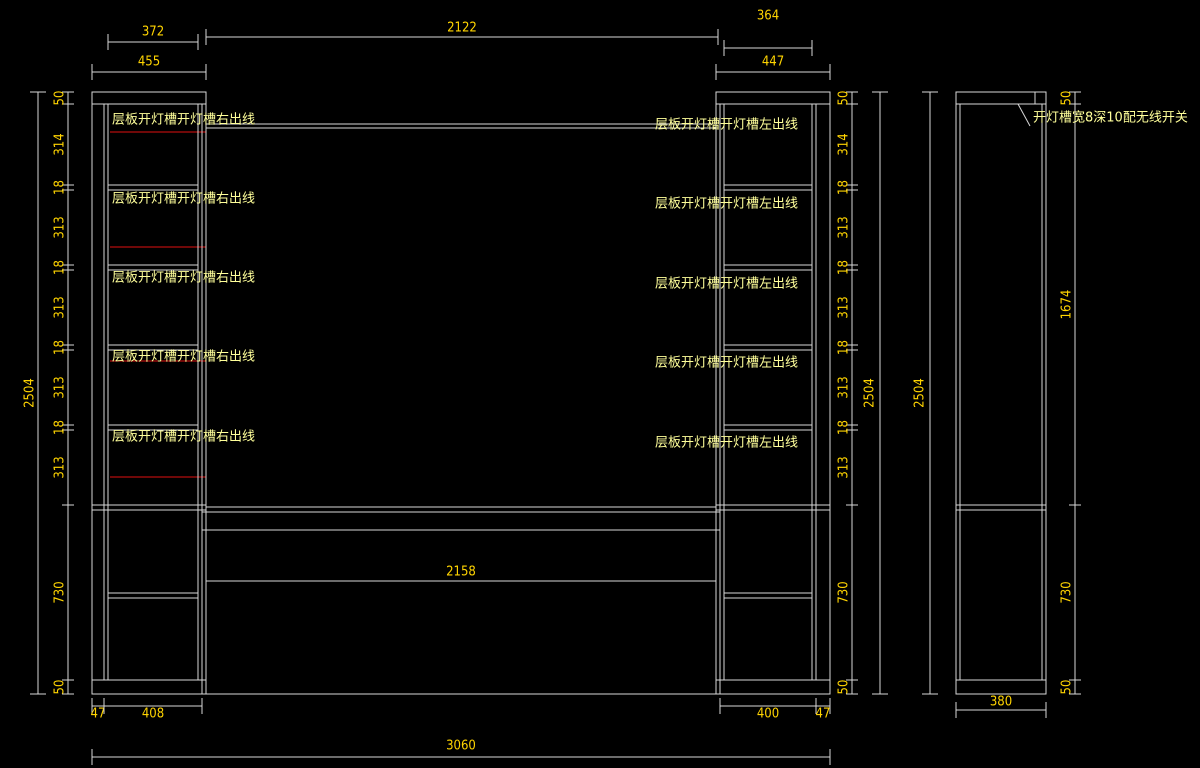  Describe the element at coordinates (461, 572) in the screenshot. I see `dimension-label: 2158` at that location.